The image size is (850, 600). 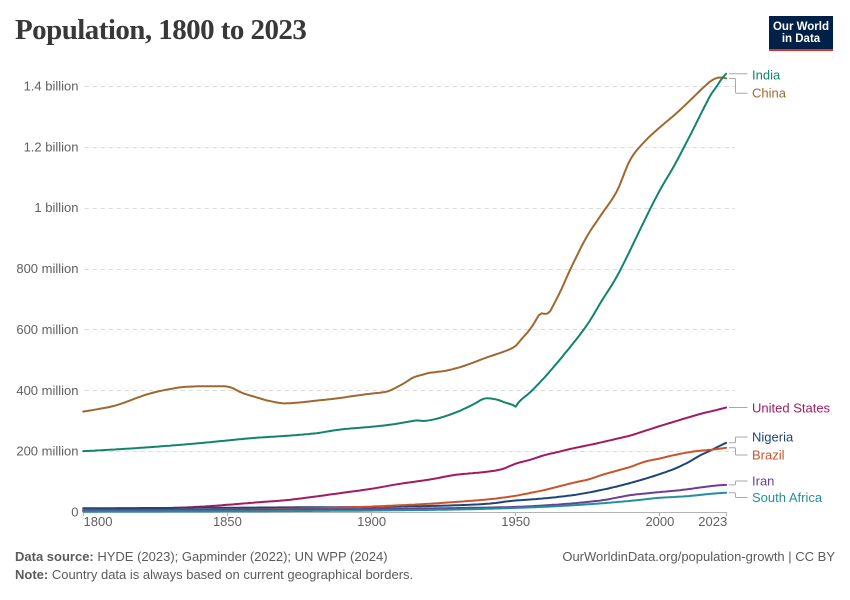 I want to click on svg-text: Brazil, so click(x=768, y=455).